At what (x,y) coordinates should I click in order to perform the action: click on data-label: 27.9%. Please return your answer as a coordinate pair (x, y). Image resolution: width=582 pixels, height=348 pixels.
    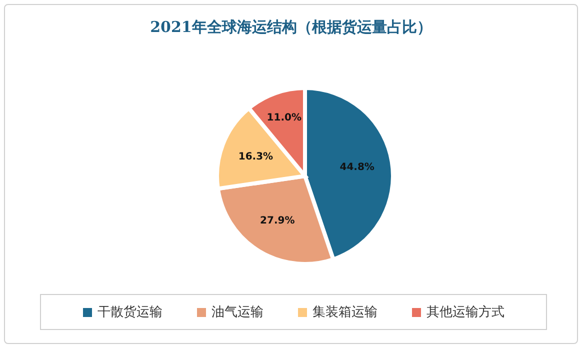
    Looking at the image, I should click on (277, 221).